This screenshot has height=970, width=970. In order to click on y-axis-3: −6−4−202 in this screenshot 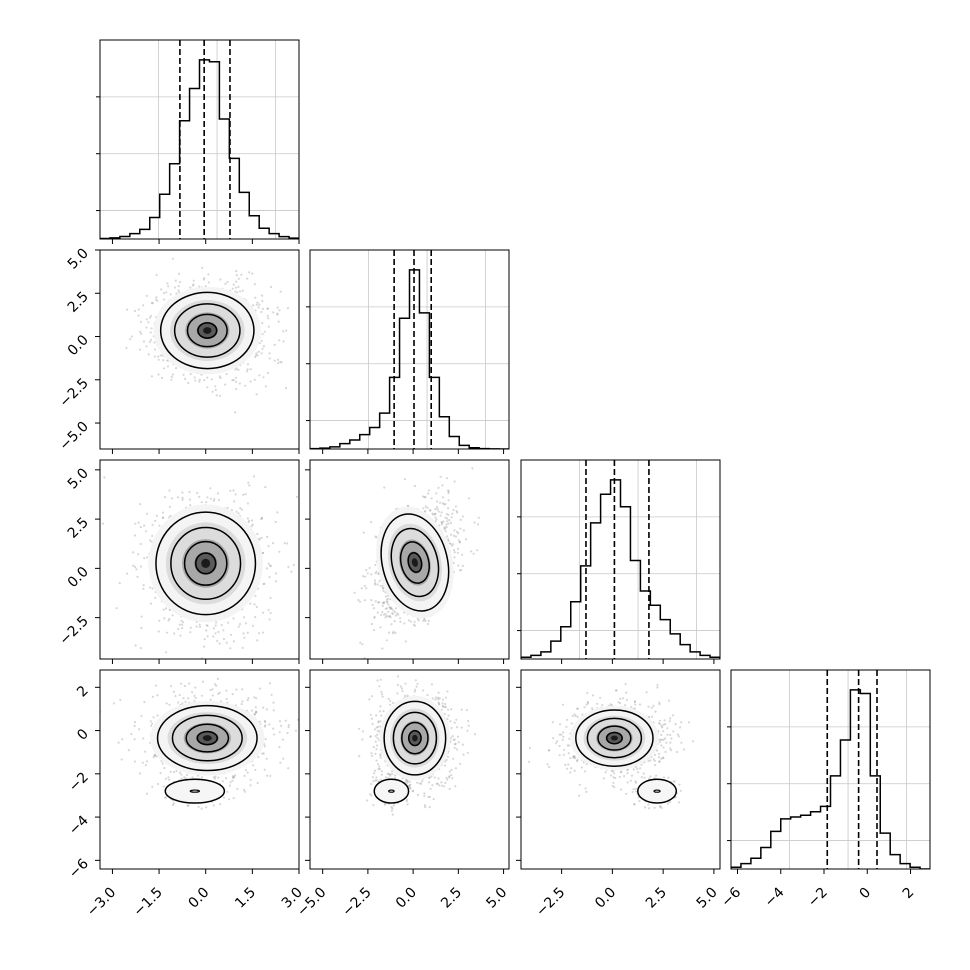, I will do `click(83, 782)`.